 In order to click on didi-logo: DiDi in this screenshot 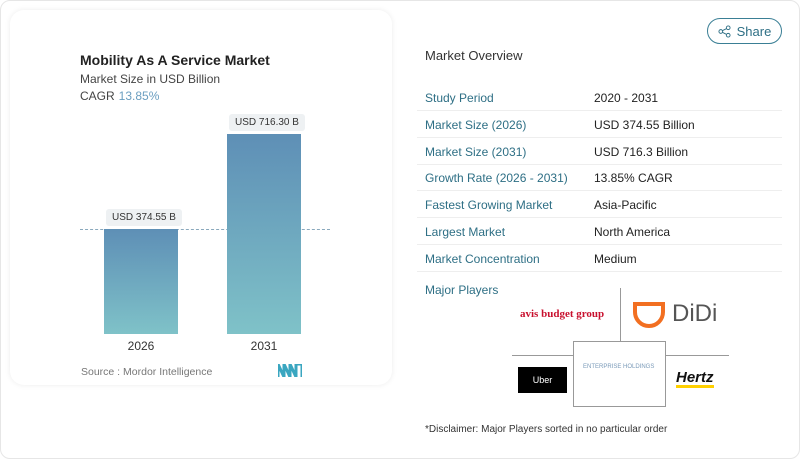, I will do `click(695, 313)`.